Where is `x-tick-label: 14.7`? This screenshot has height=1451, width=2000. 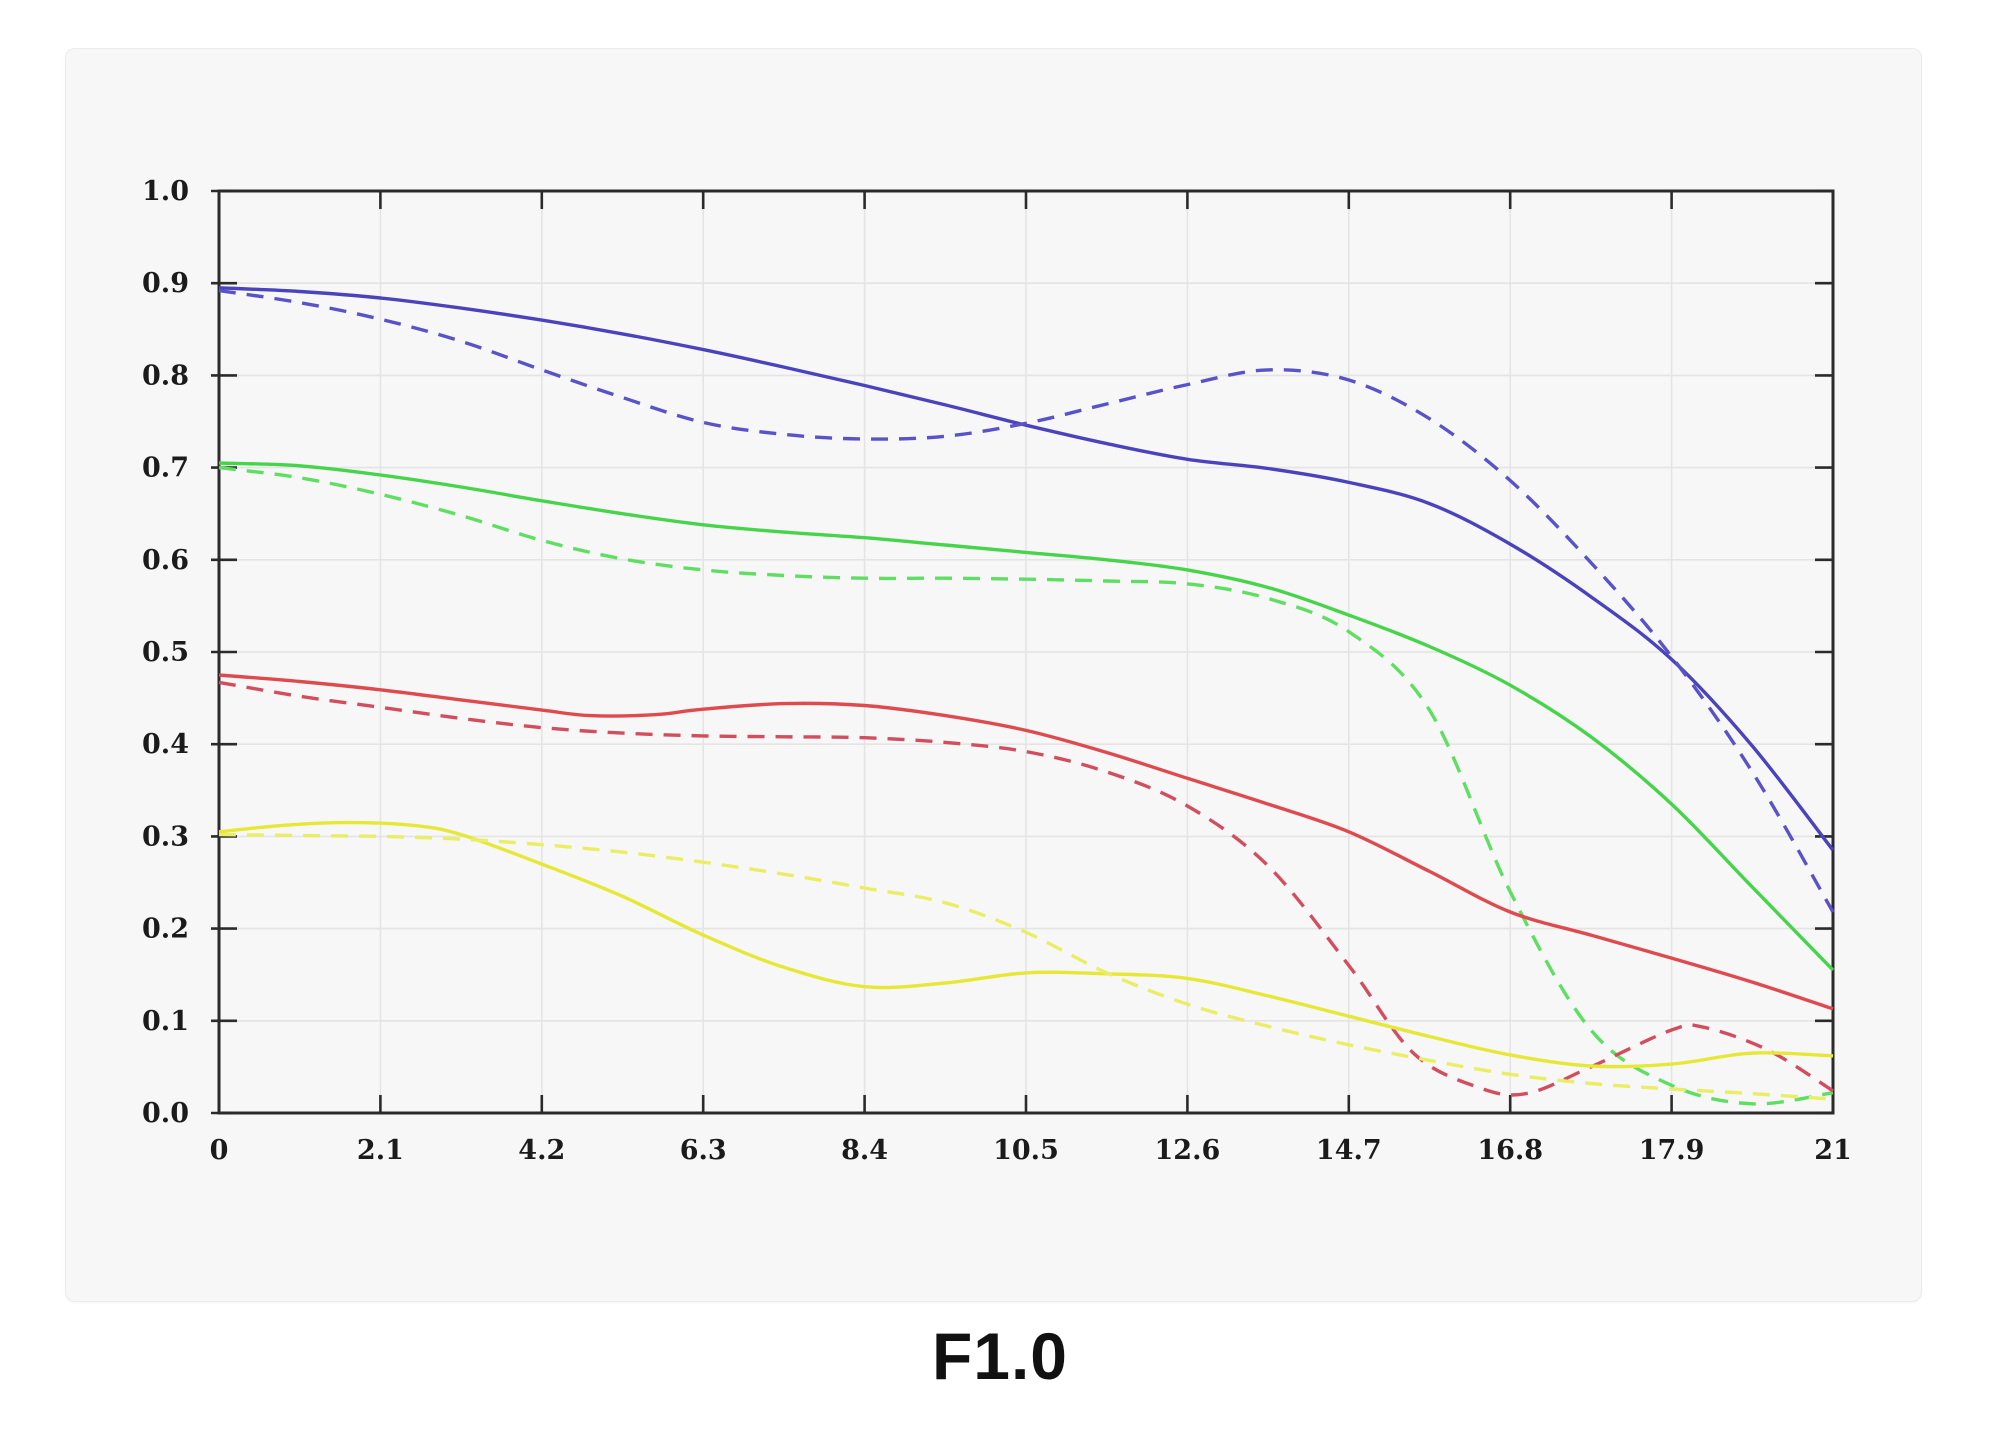
x-tick-label: 14.7 is located at coordinates (1349, 1150).